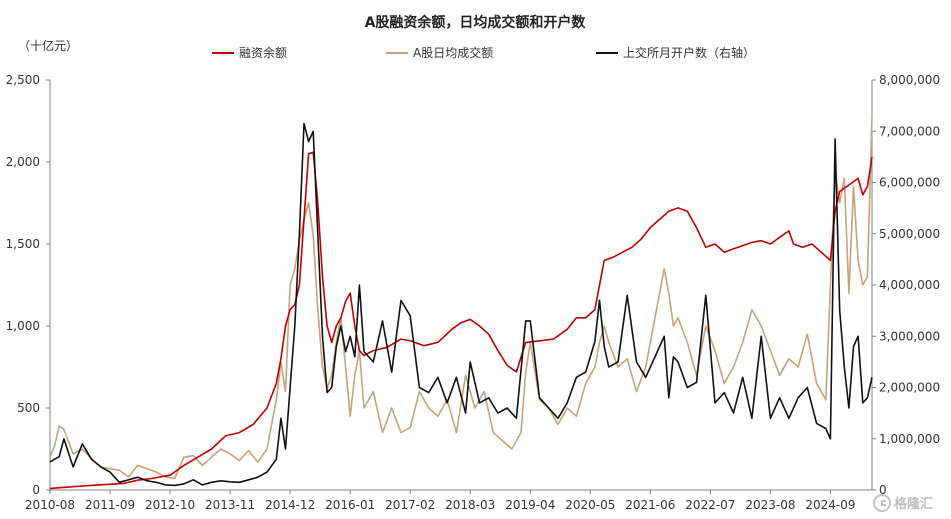 The image size is (951, 519). Describe the element at coordinates (909, 285) in the screenshot. I see `right-tick-label: 4,000,000` at that location.